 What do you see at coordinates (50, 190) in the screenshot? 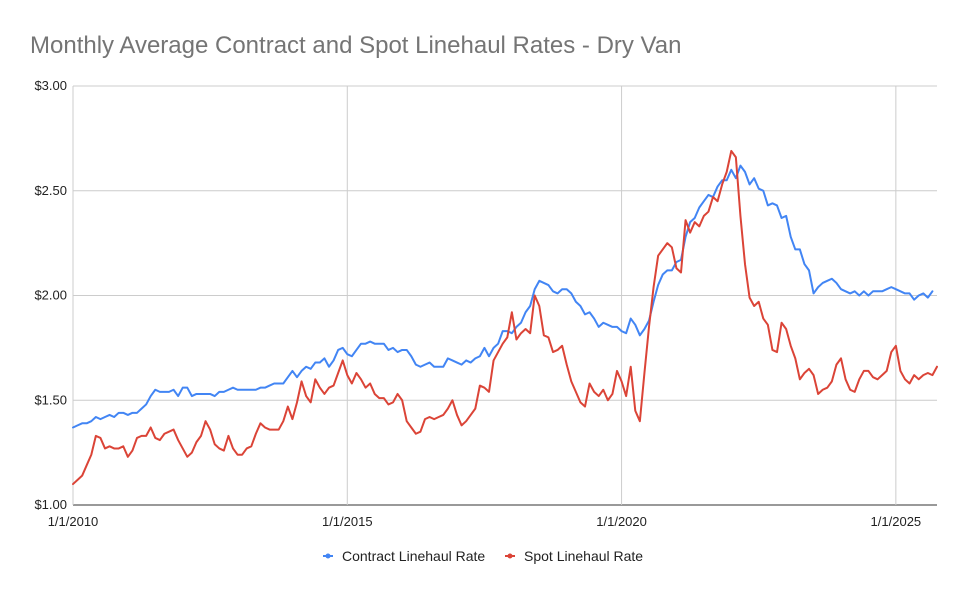
I see `y-tick-label: $2.50` at bounding box center [50, 190].